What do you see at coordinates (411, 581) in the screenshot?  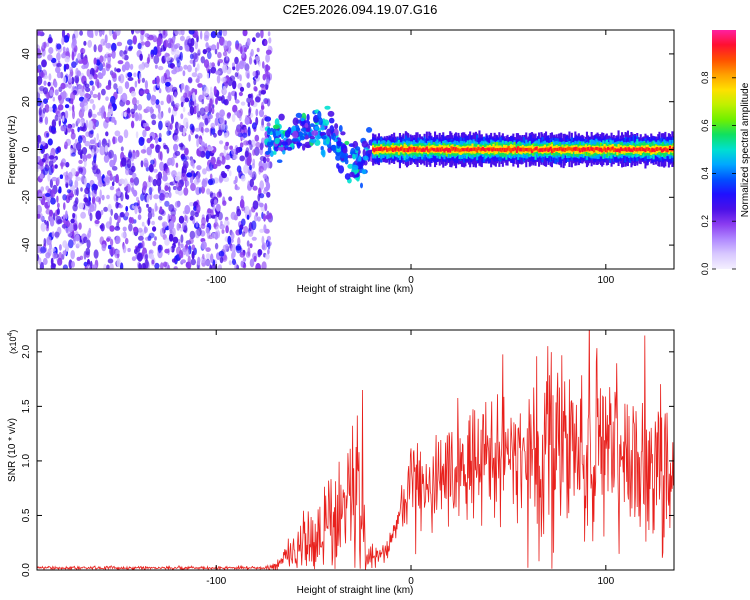 I see `x-tick-label: 0` at bounding box center [411, 581].